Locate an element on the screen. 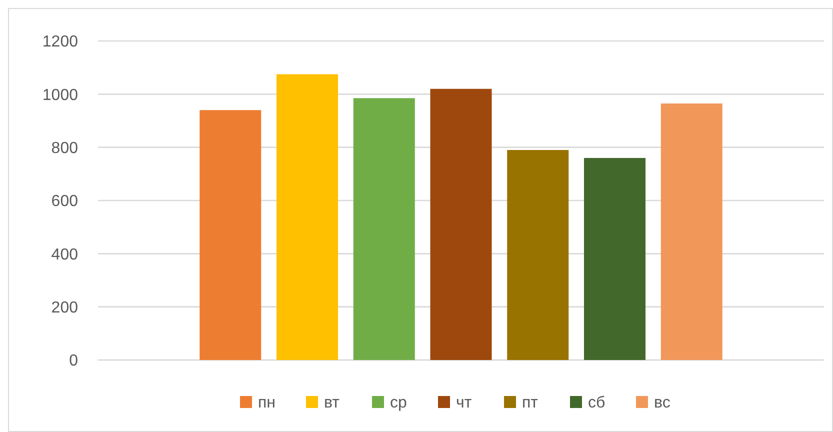 This screenshot has height=432, width=833. legend-label: чт is located at coordinates (464, 403).